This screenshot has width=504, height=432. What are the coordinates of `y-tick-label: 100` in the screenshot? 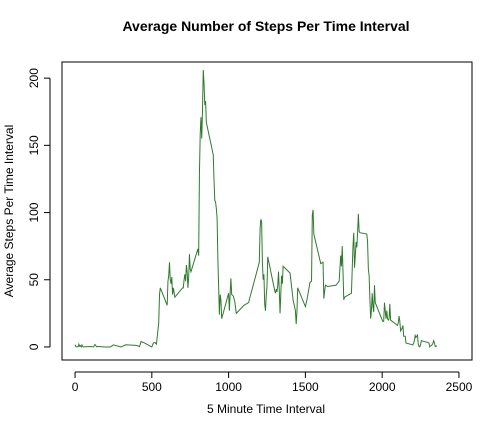 It's located at (34, 212).